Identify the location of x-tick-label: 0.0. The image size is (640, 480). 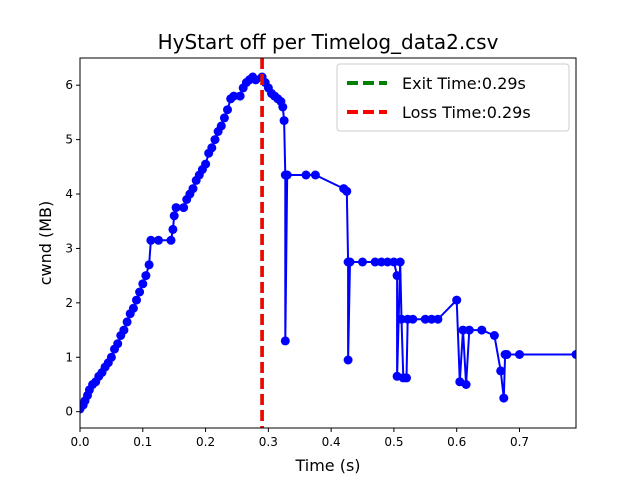
(79, 442).